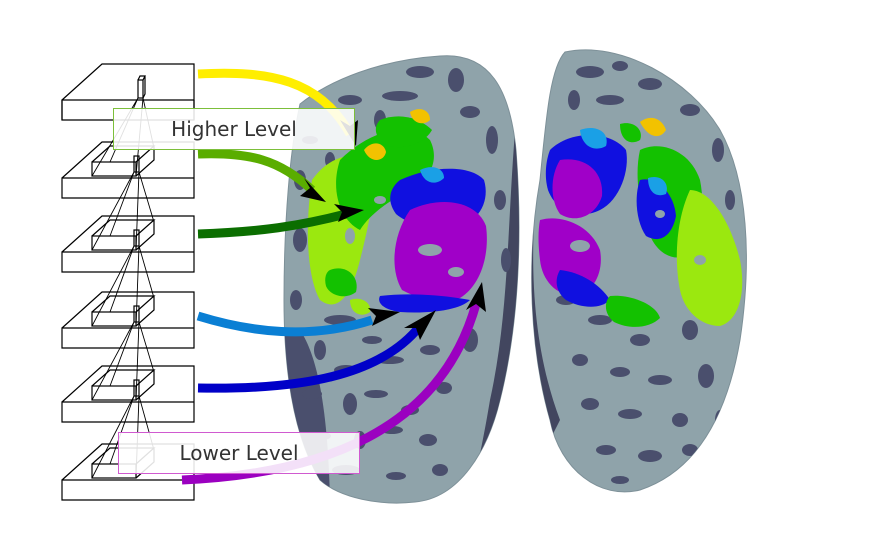 The image size is (876, 534). I want to click on higher-level-label-box: Higher Level, so click(234, 129).